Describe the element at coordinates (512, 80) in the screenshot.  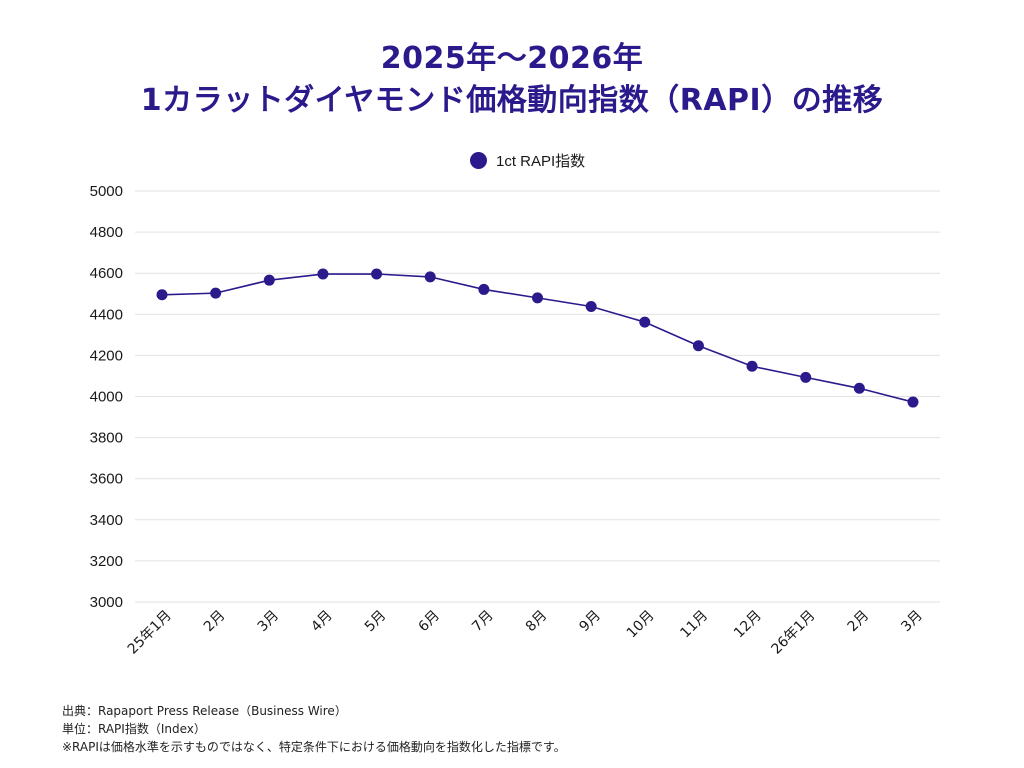
I see `chart-title: 2025年〜2026年 1カラットダイヤモンド価格動向指数（RAPI）の推移` at that location.